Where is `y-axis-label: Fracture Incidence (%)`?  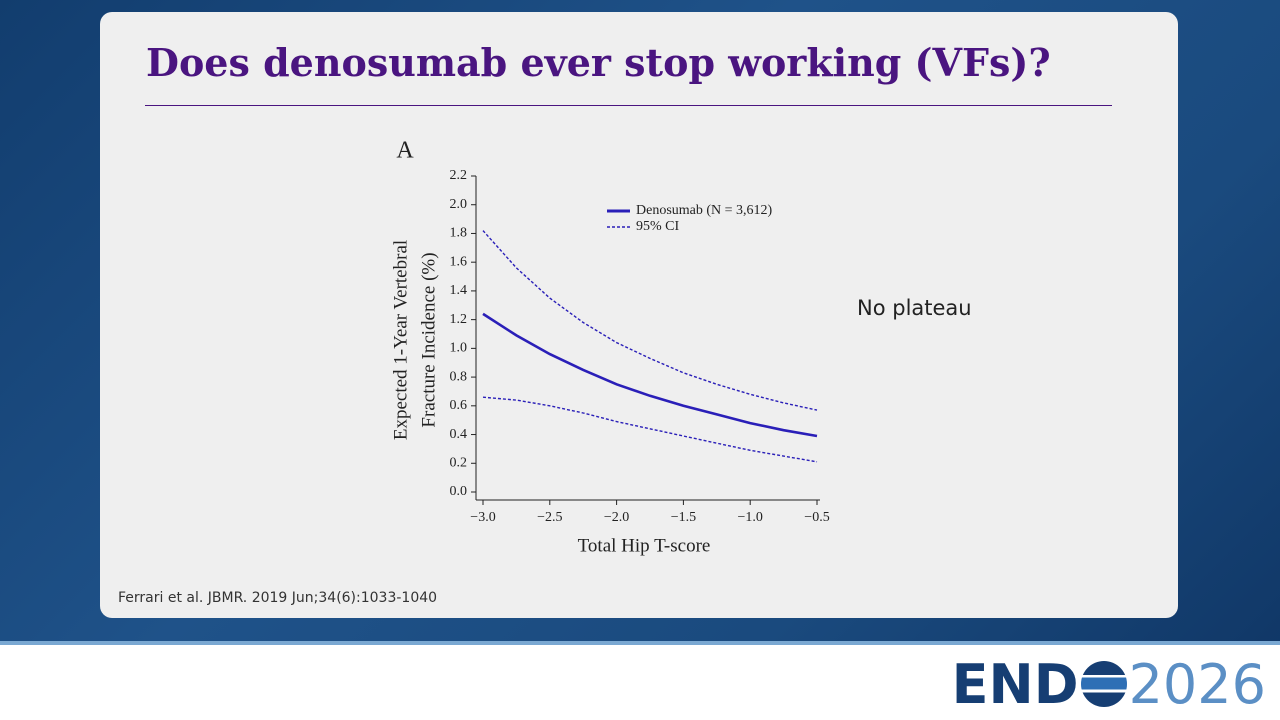
y-axis-label: Fracture Incidence (%) is located at coordinates (428, 339).